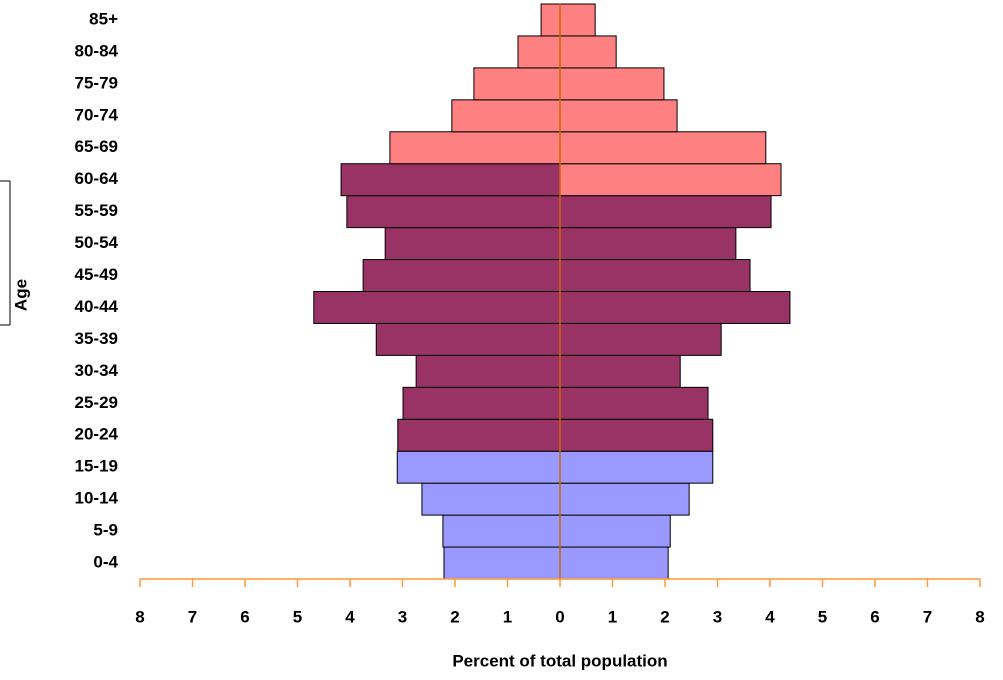 This screenshot has width=1003, height=680. I want to click on y-tick-label: 25-29, so click(96, 402).